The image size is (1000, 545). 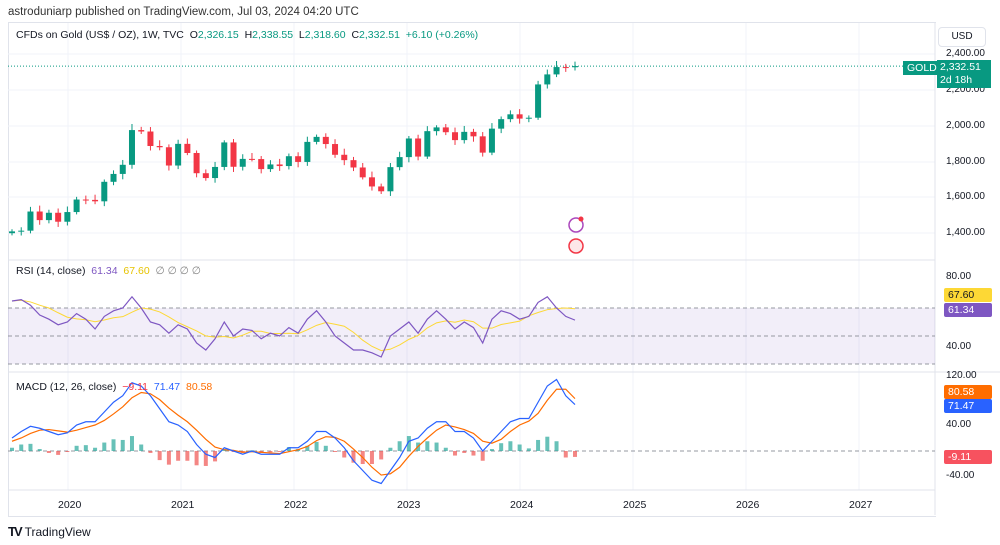 I want to click on macd-signal-value: 80.58, so click(x=199, y=387).